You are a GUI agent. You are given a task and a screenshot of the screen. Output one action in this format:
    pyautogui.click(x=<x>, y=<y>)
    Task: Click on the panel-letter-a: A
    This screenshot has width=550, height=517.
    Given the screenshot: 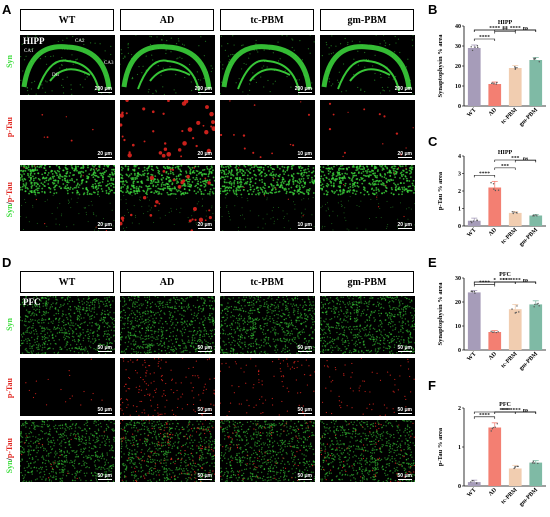 What is the action you would take?
    pyautogui.click(x=6, y=9)
    